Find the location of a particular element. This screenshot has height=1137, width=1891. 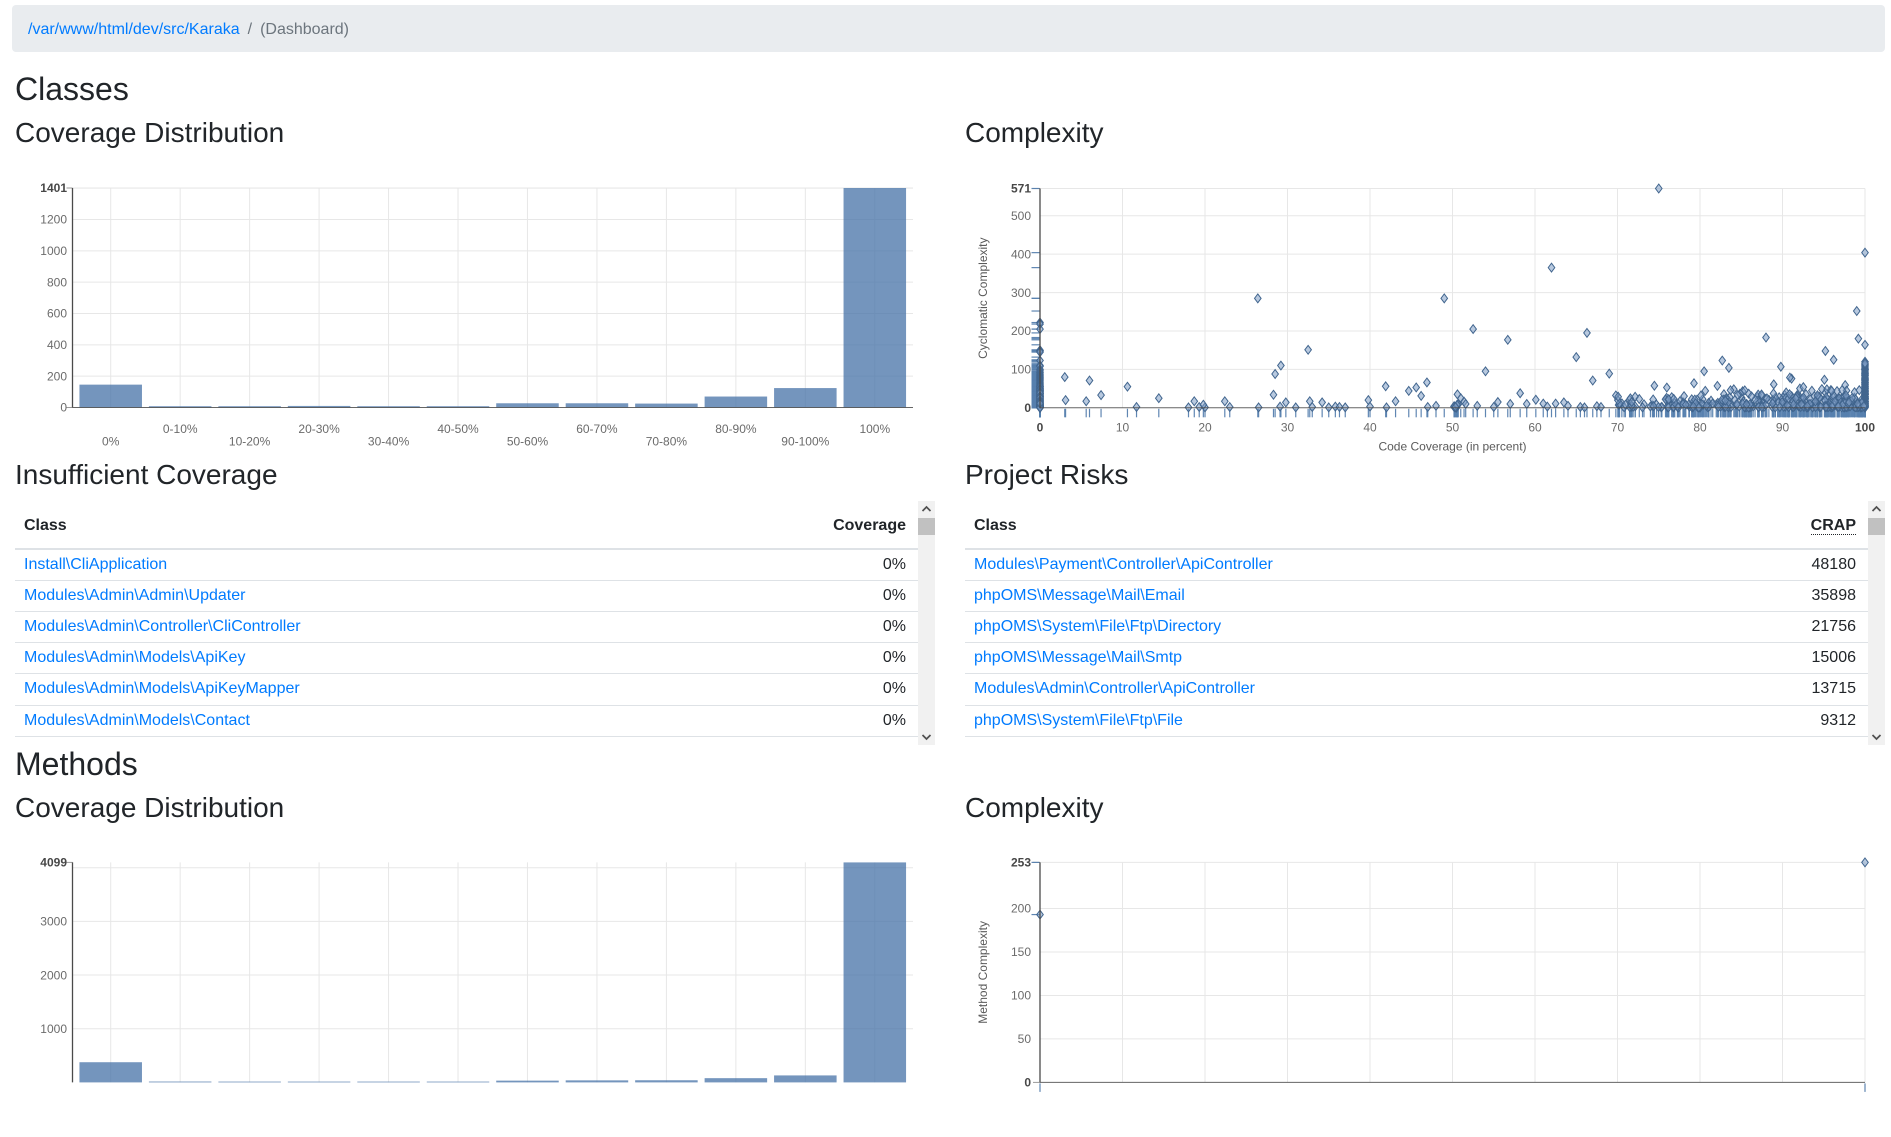

svg-text: 90 is located at coordinates (1783, 428).